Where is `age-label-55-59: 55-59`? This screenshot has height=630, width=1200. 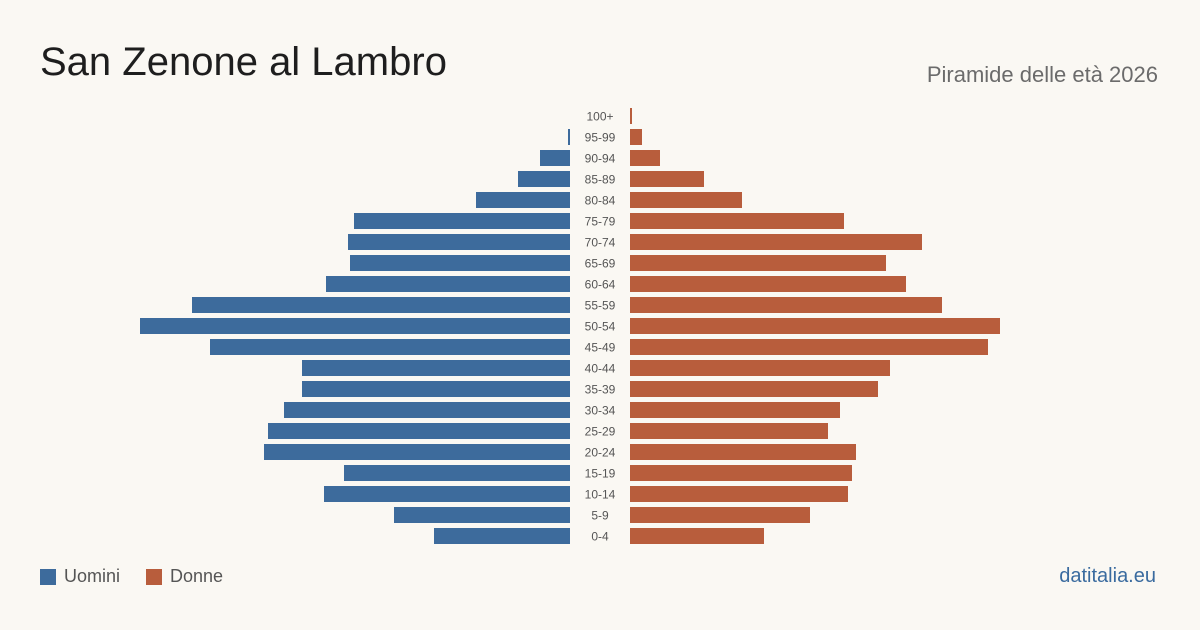 age-label-55-59: 55-59 is located at coordinates (600, 306).